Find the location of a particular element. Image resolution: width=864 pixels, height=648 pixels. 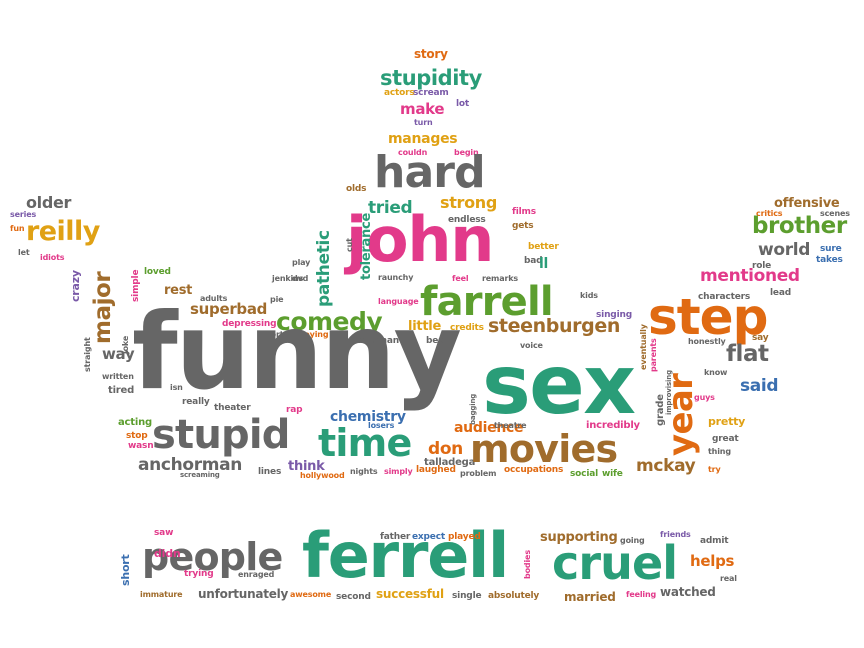

cloud-word: endless is located at coordinates (467, 220).